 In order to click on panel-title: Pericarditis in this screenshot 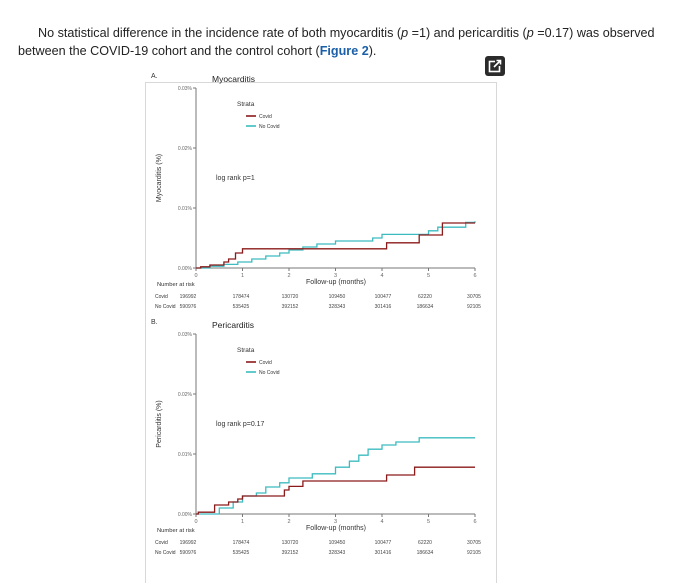, I will do `click(233, 325)`.